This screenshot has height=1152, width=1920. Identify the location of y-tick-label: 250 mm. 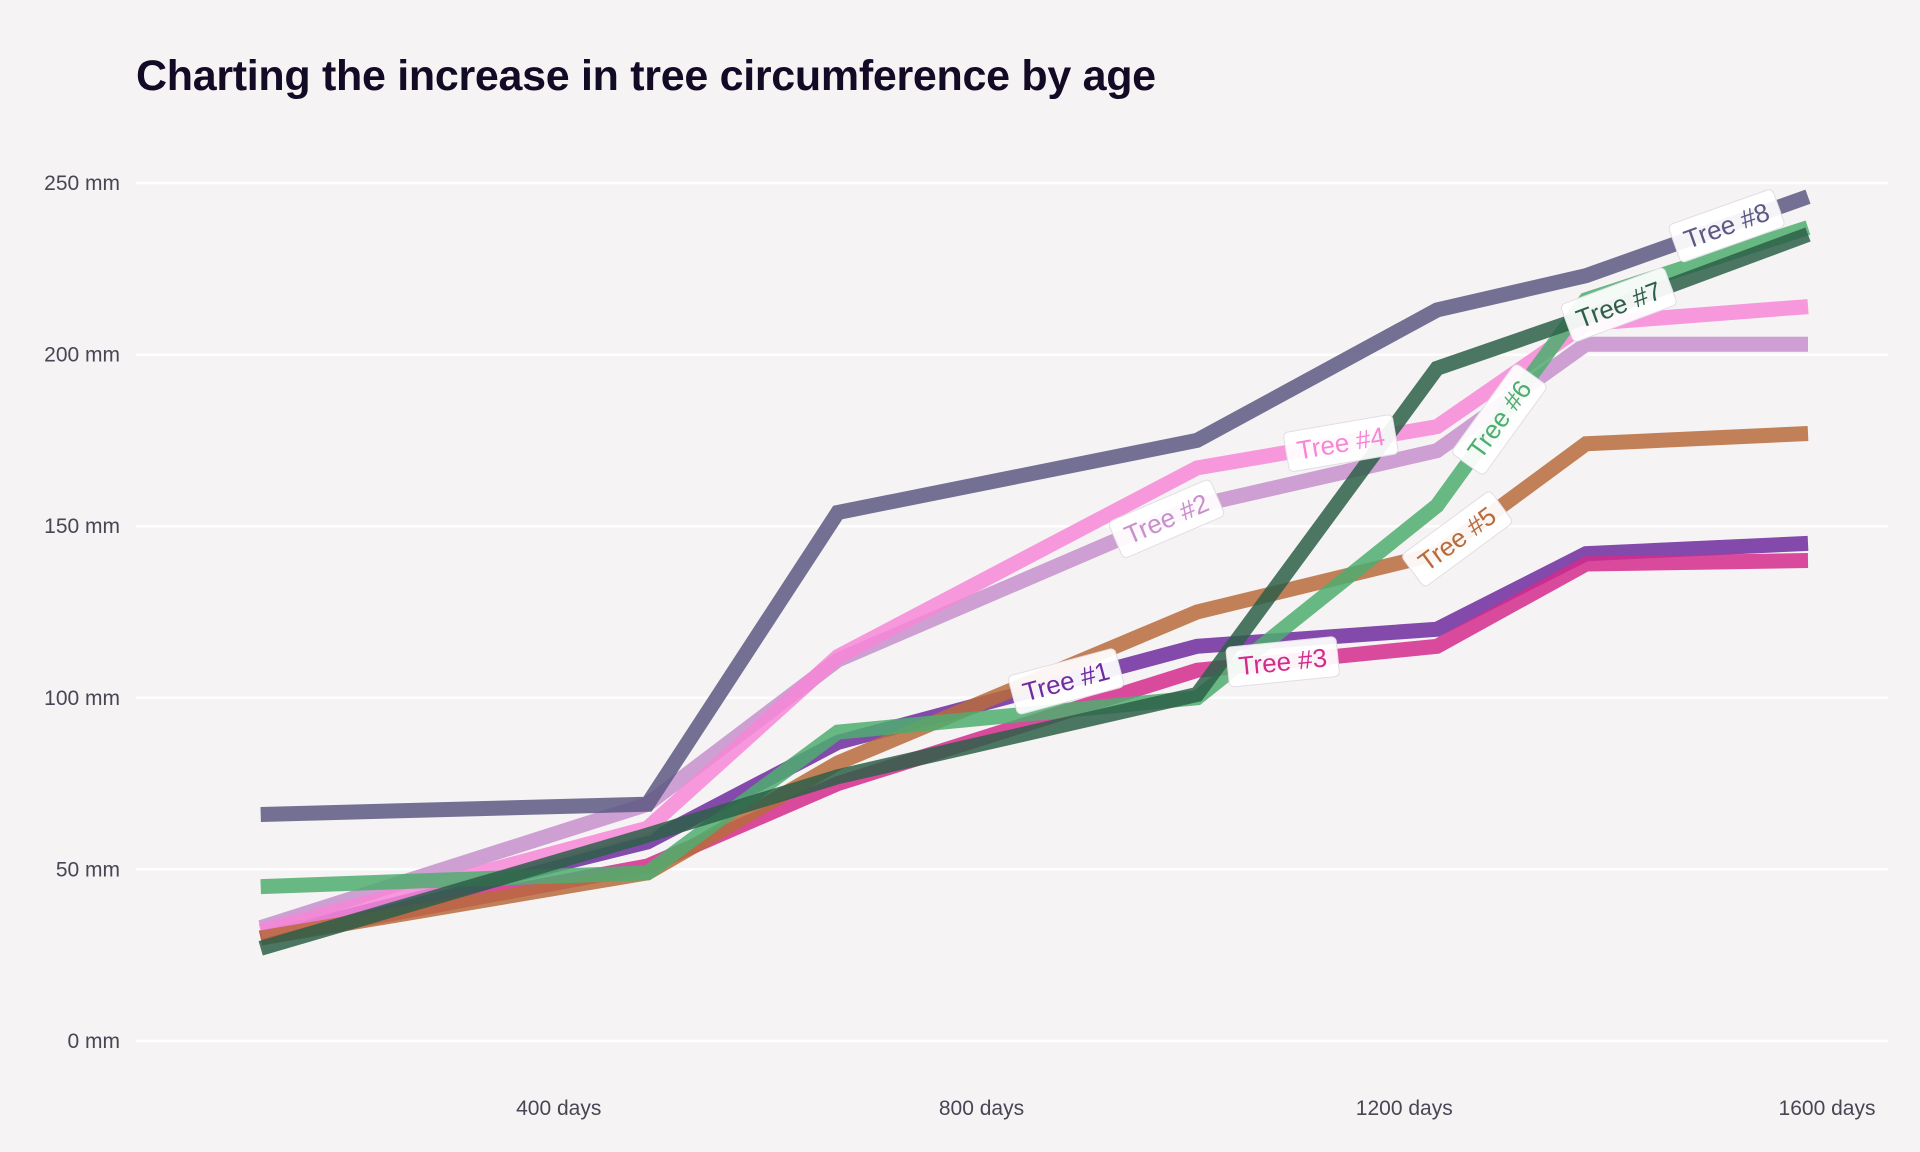
(82, 183).